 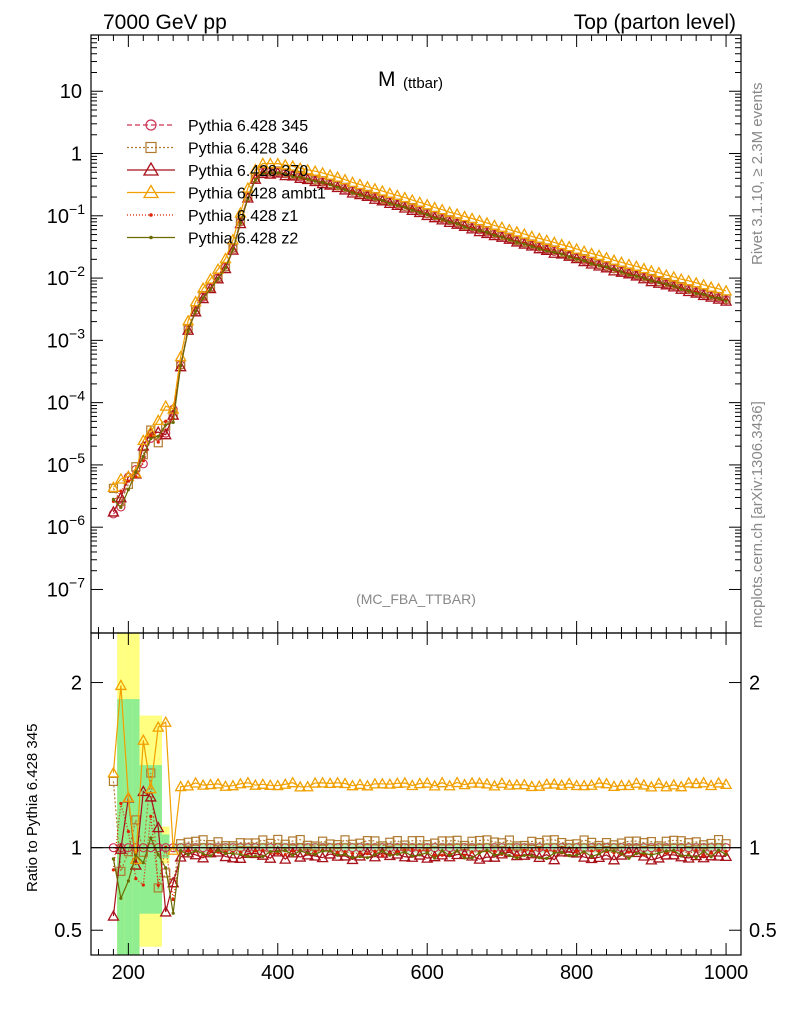 I want to click on legend-marker, so click(x=151, y=147).